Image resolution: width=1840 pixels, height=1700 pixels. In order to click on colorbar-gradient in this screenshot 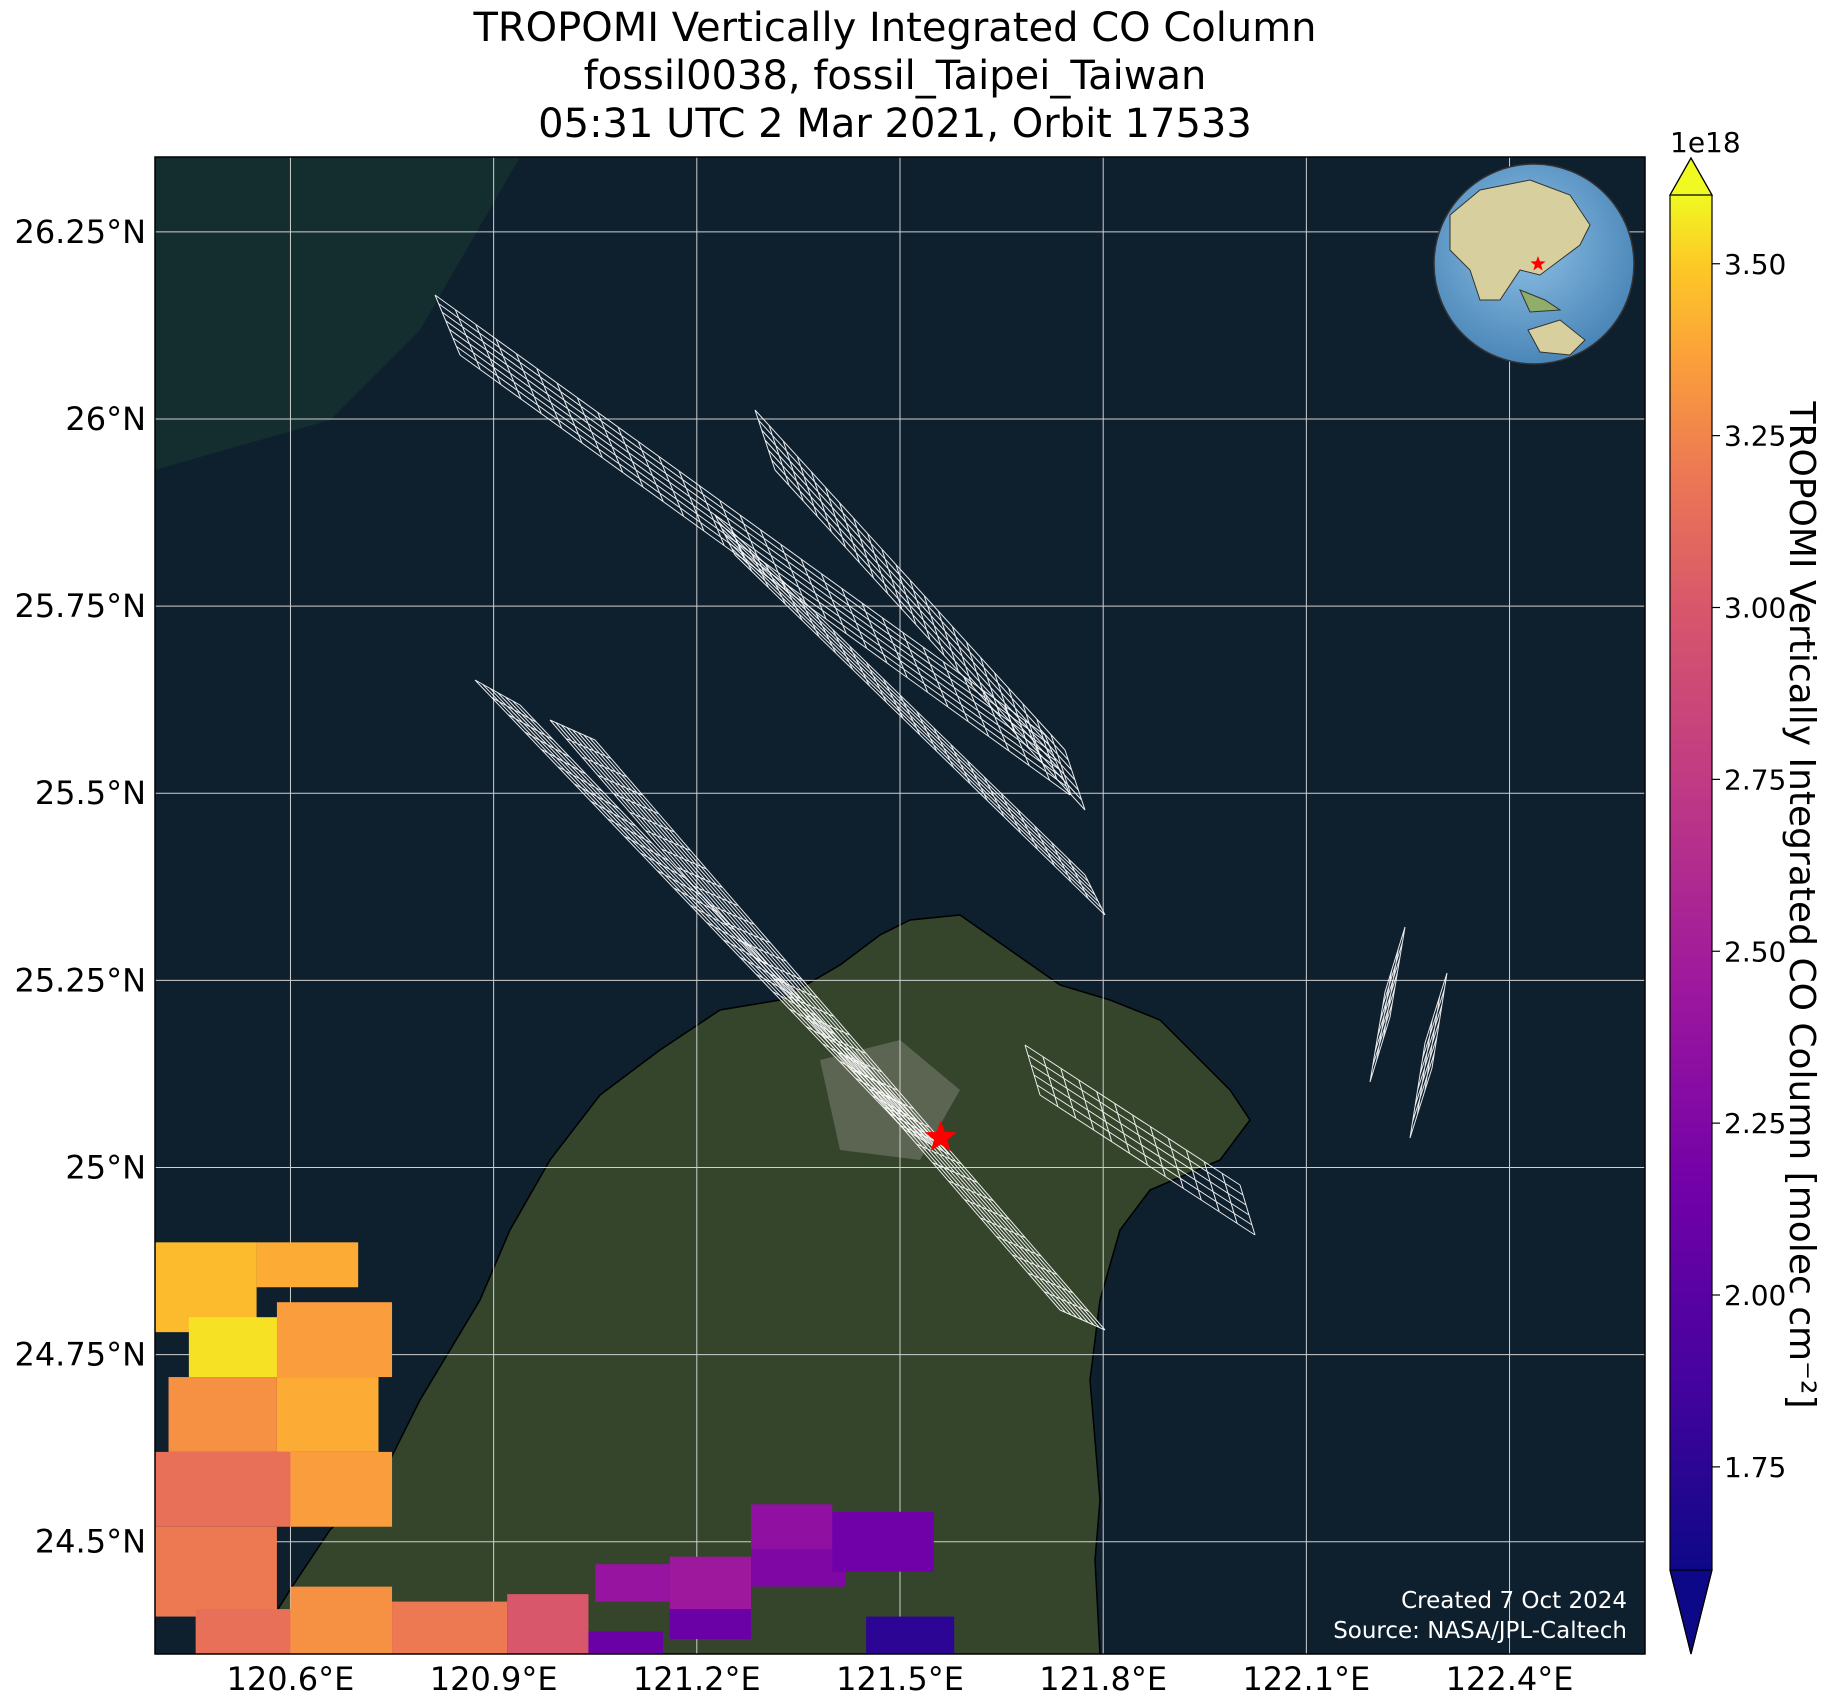, I will do `click(1691, 882)`.